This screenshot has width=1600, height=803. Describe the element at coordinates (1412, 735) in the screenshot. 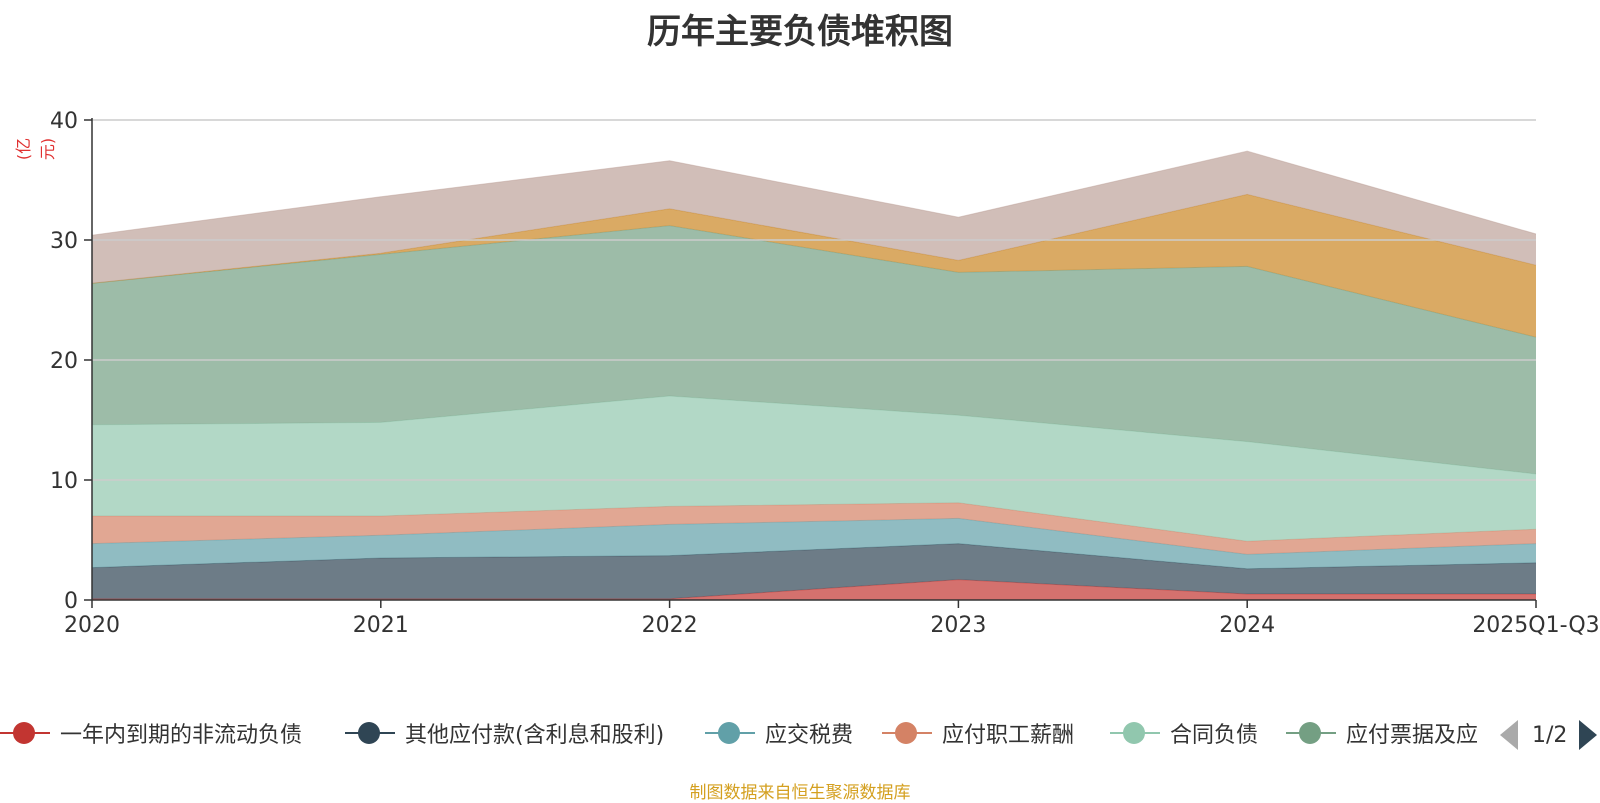

I see `legend-label: 应付票据及应` at that location.